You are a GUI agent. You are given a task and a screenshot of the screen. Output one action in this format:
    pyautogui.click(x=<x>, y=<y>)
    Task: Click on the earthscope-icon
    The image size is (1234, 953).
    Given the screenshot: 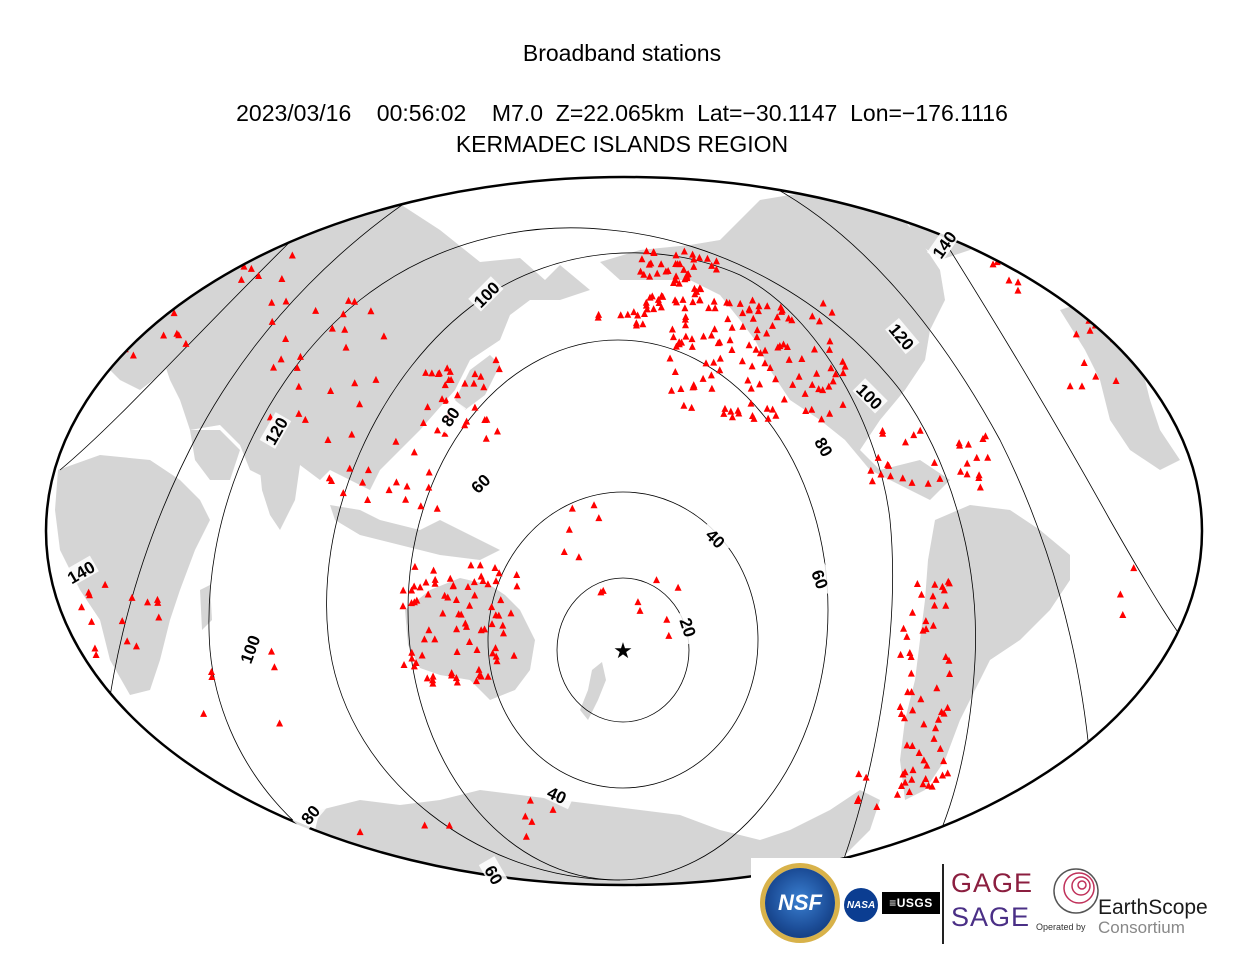 What is the action you would take?
    pyautogui.click(x=1076, y=891)
    